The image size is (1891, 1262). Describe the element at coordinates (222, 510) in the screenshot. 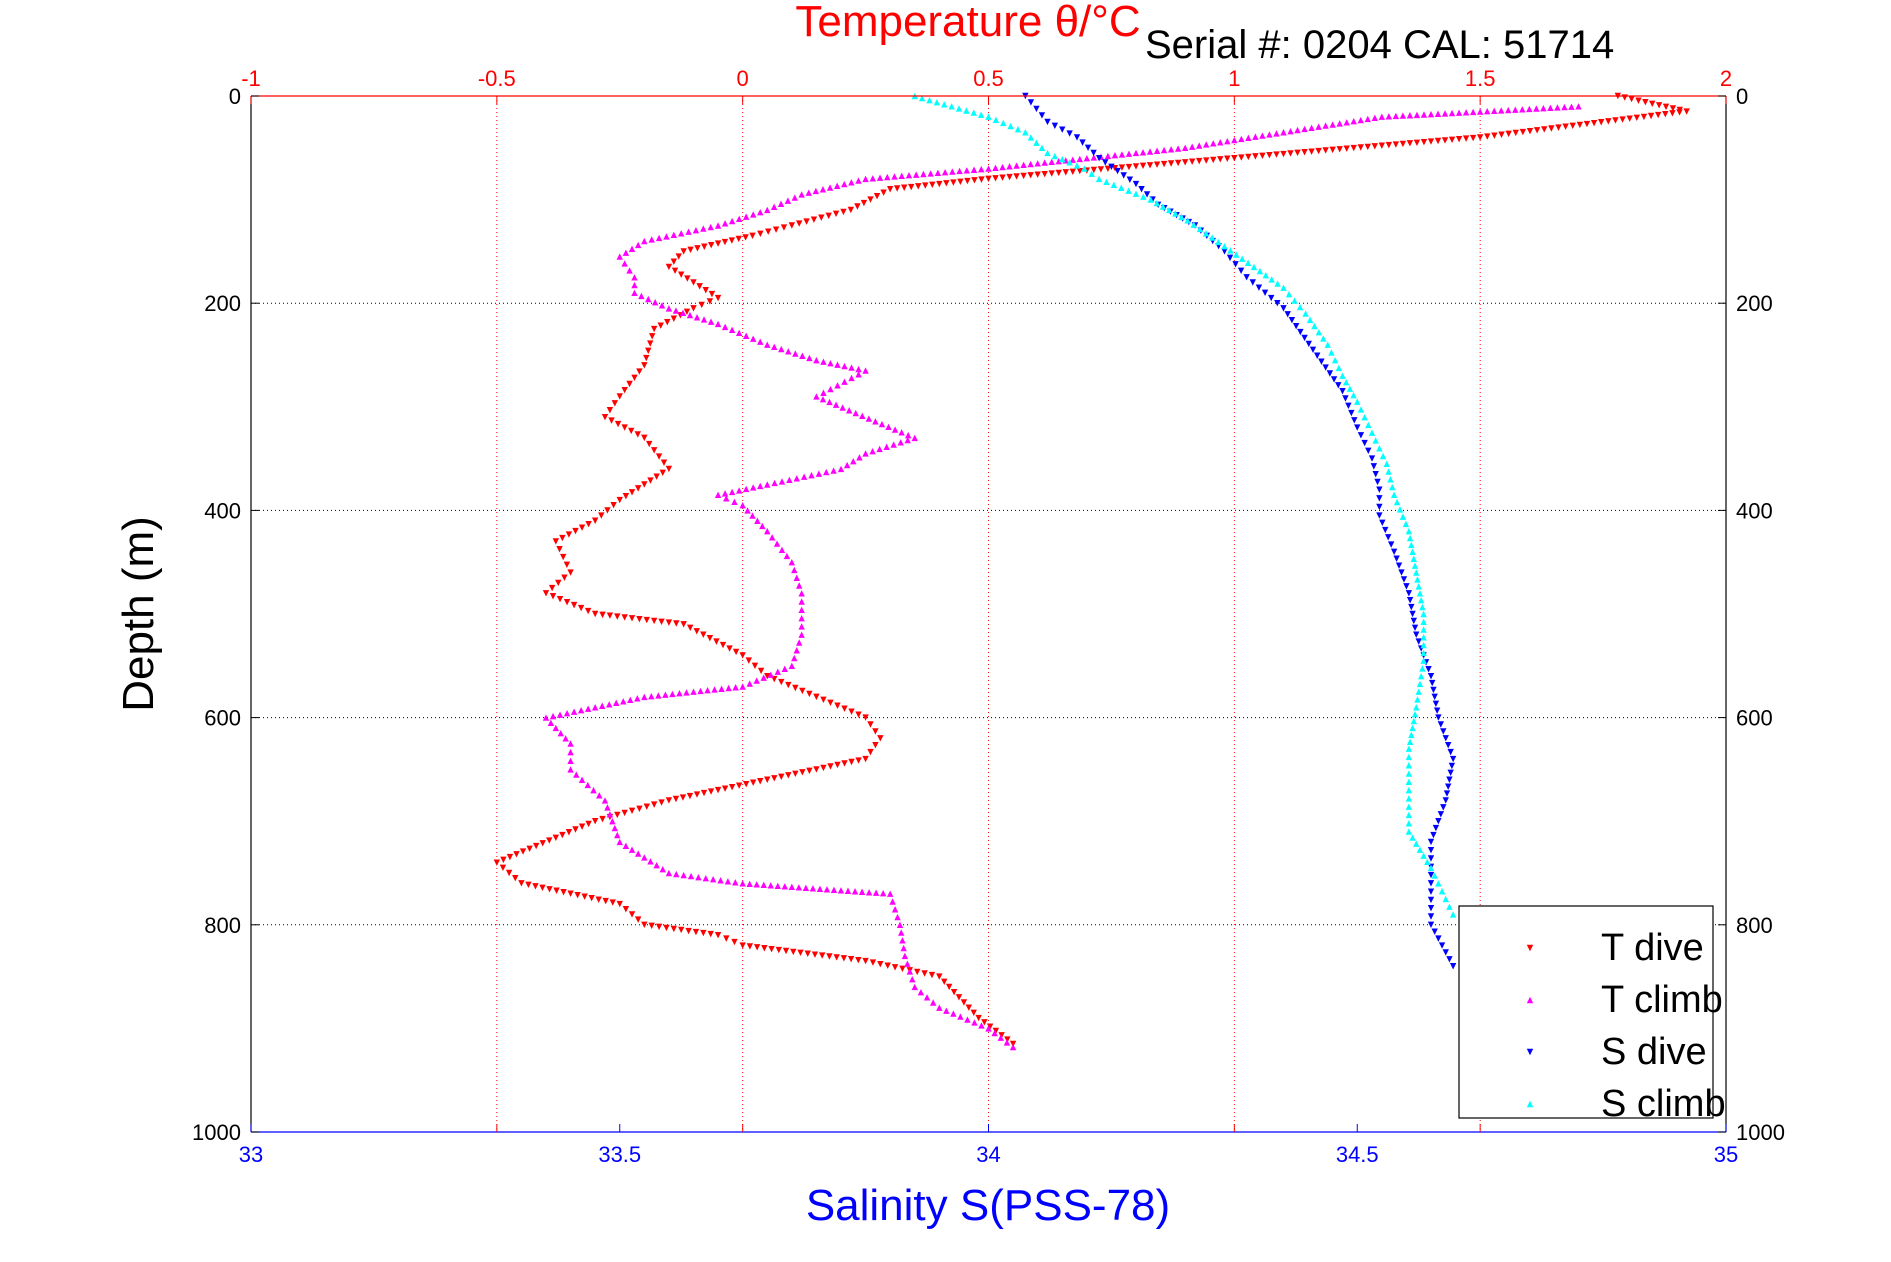

I see `left-depth-tick-label: 400` at that location.